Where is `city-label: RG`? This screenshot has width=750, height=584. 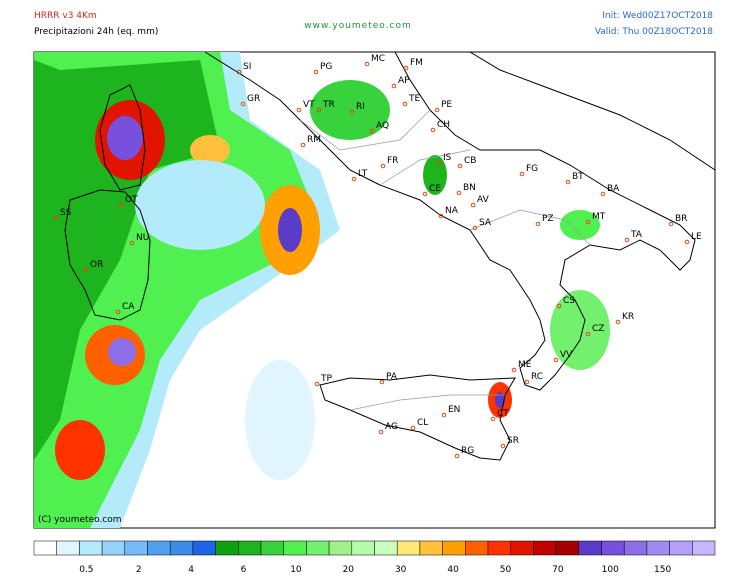 city-label: RG is located at coordinates (467, 451).